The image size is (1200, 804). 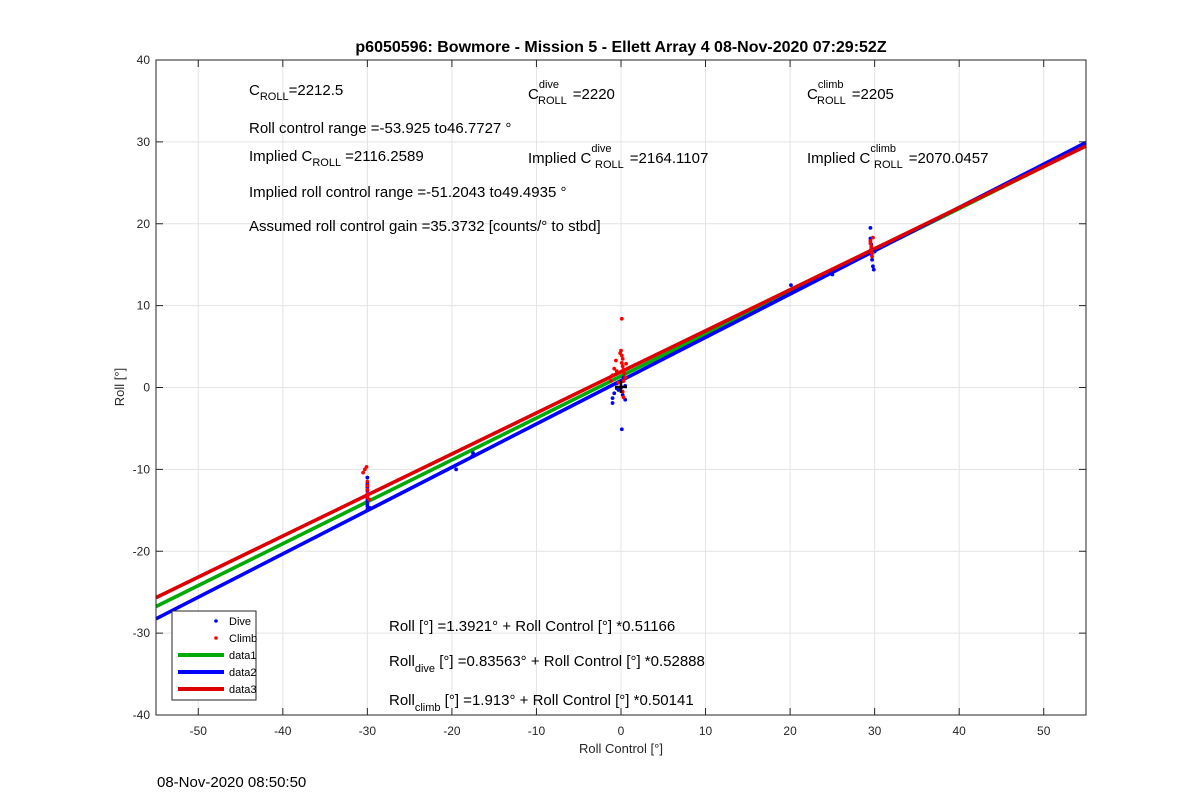 I want to click on legend-climb-marker, so click(x=216, y=638).